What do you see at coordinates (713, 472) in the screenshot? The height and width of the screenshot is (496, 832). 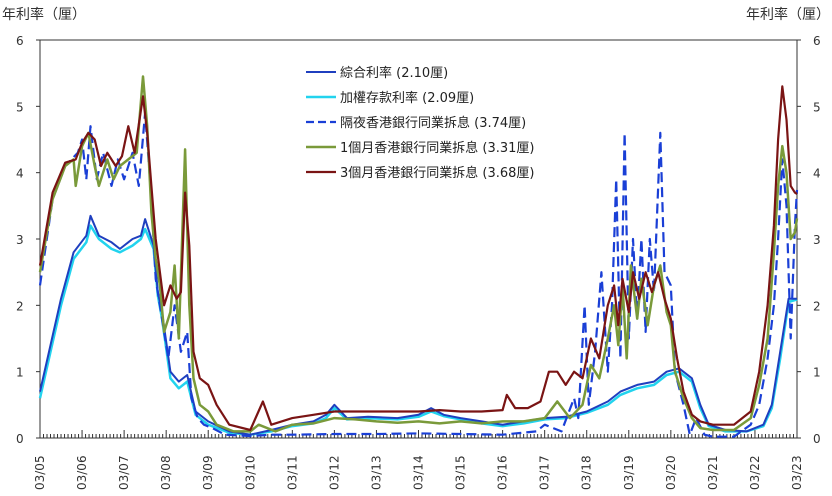 I see `x-tick-label: 03/21` at bounding box center [713, 472].